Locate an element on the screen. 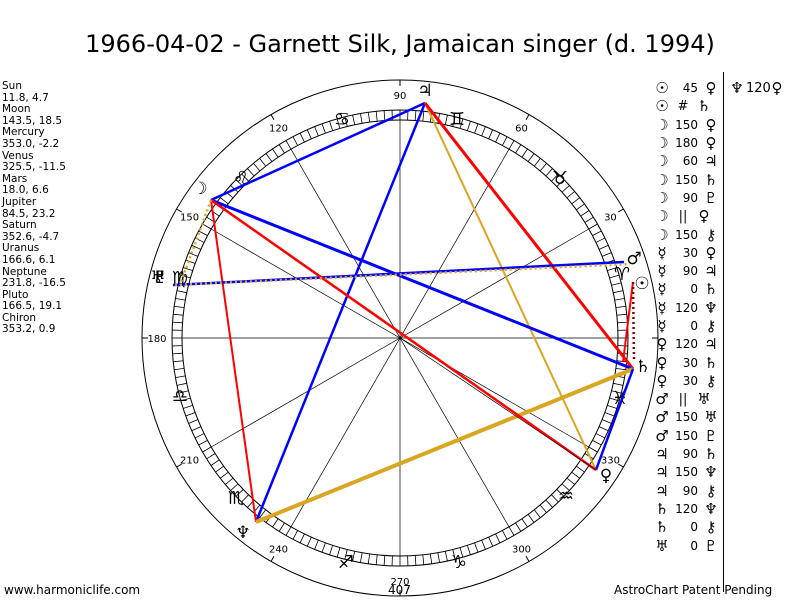 The image size is (800, 600). aspect-planet2: ⚷ is located at coordinates (711, 380).